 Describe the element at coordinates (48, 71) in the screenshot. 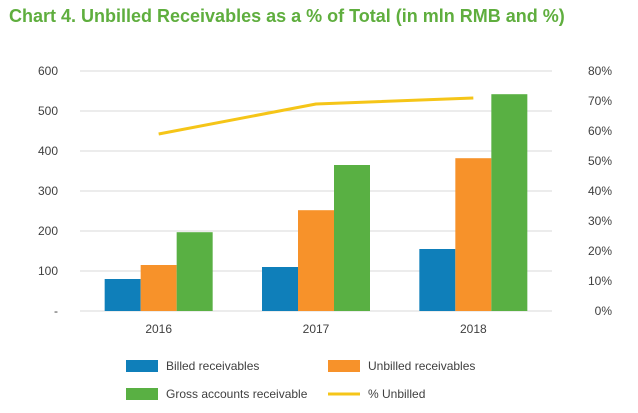

I see `y-tick-label: 600` at that location.